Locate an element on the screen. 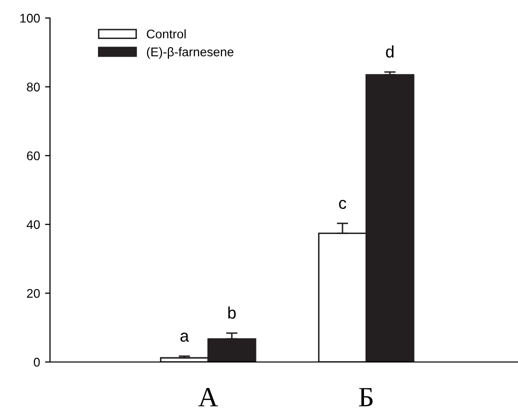 Image resolution: width=518 pixels, height=419 pixels. y-tick-label: 60 is located at coordinates (33, 155).